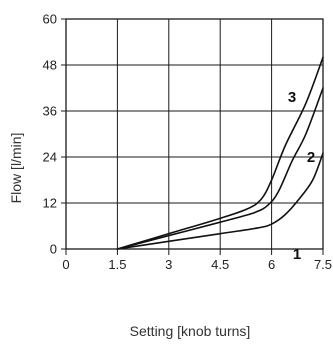  Describe the element at coordinates (117, 264) in the screenshot. I see `x-tick-label: 1.5` at that location.